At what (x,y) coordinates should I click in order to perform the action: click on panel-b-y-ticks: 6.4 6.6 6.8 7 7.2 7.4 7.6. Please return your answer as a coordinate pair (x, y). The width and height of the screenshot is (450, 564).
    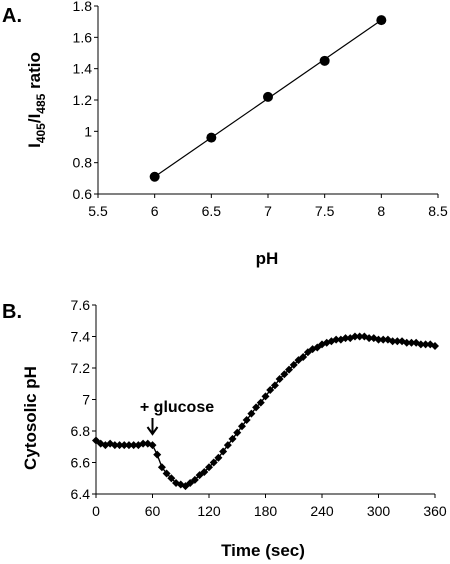
    Looking at the image, I should click on (83, 399).